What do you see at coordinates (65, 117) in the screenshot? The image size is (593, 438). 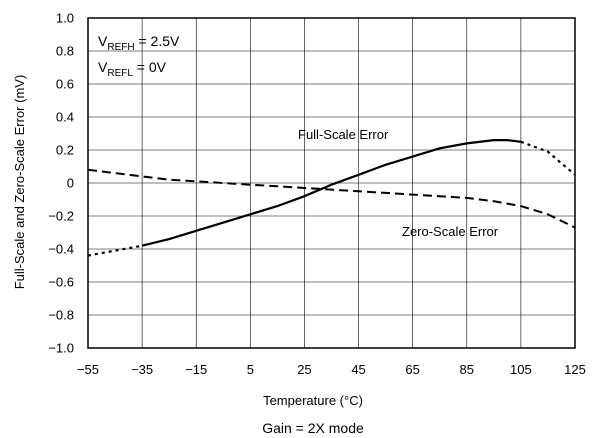 I see `y-tick-label: 0.4` at bounding box center [65, 117].